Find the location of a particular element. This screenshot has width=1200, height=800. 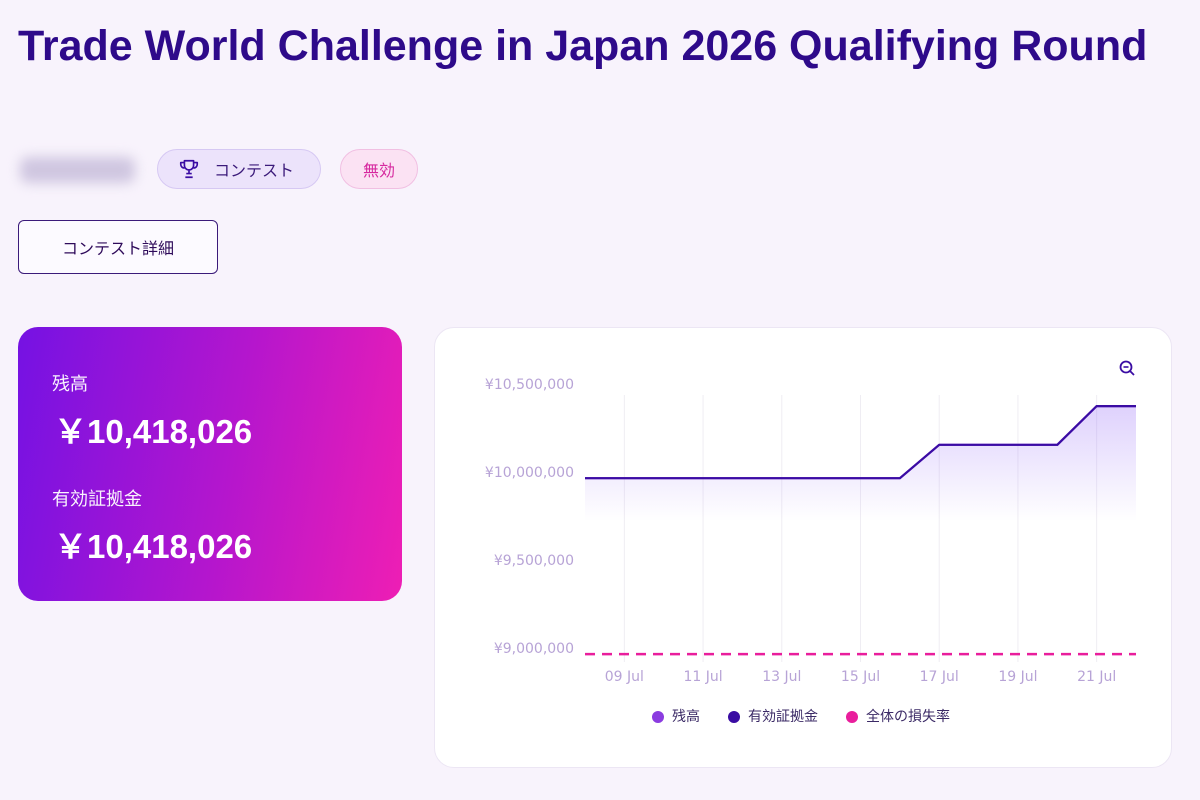

legend-label: 残高 is located at coordinates (686, 716).